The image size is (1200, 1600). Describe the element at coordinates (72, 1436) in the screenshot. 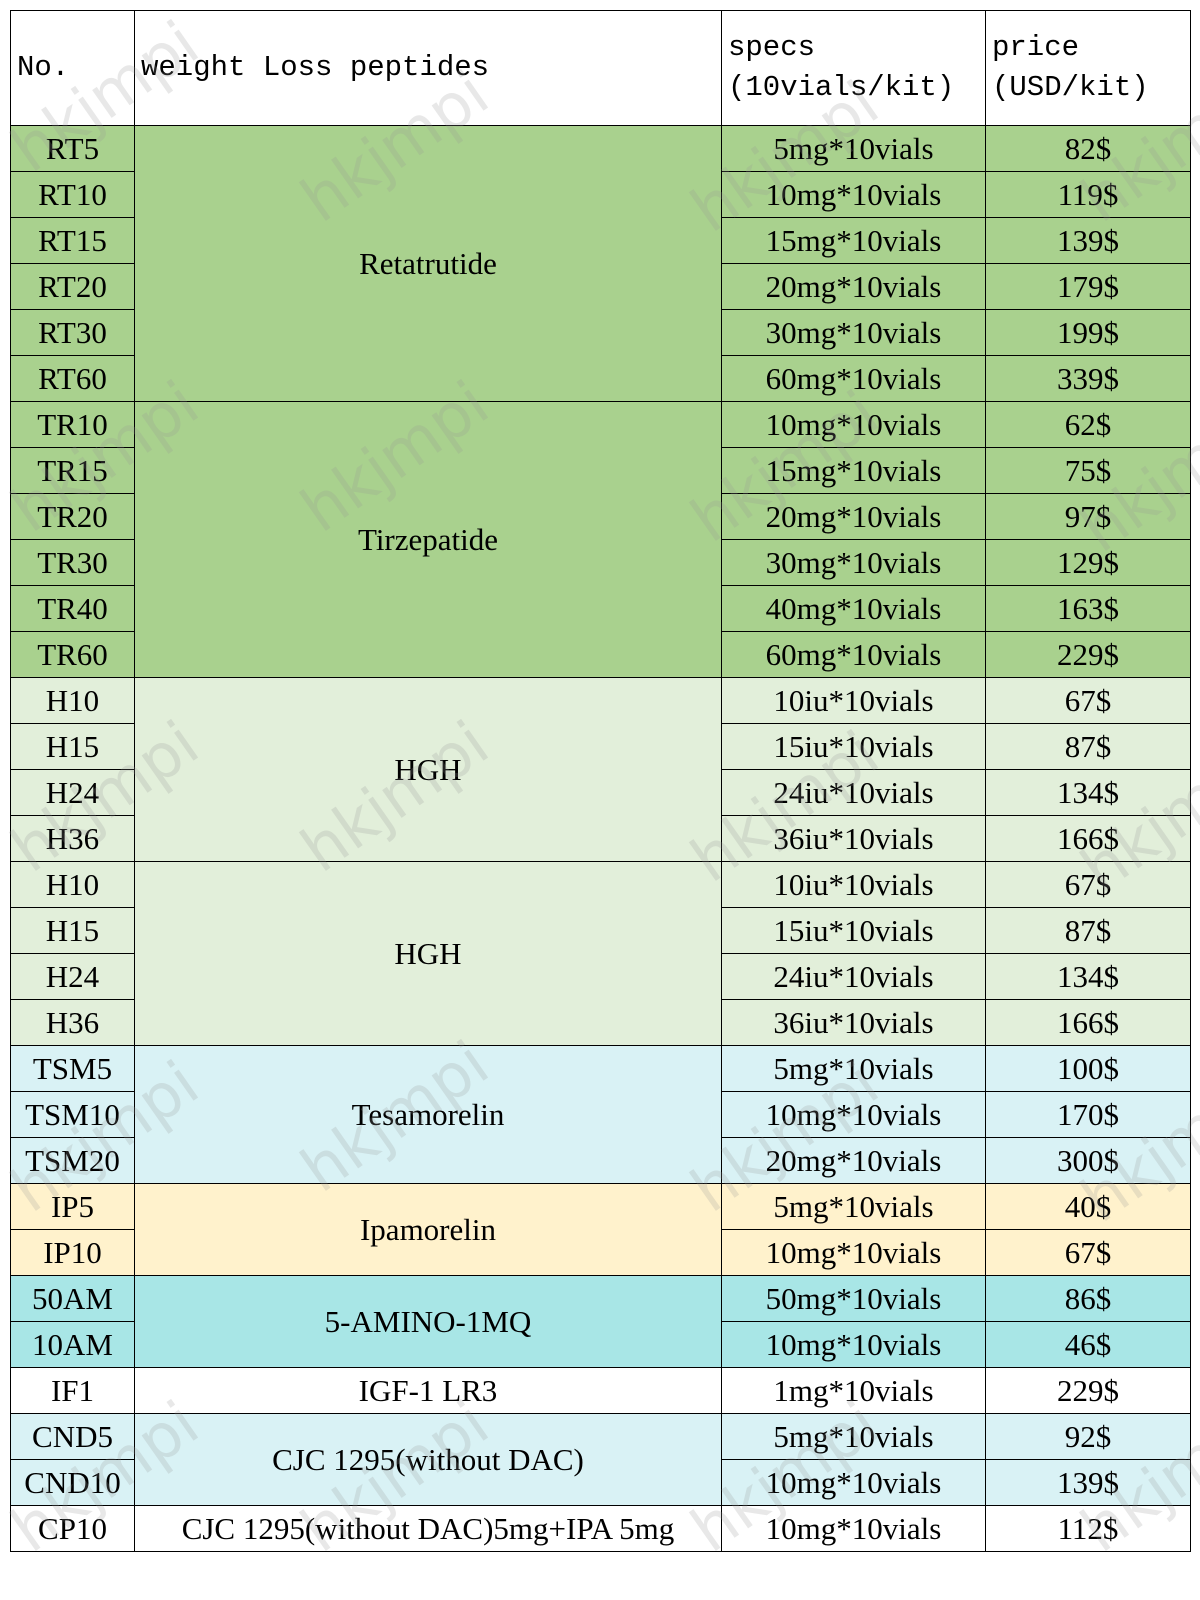

I see `code-cell: CND5` at that location.